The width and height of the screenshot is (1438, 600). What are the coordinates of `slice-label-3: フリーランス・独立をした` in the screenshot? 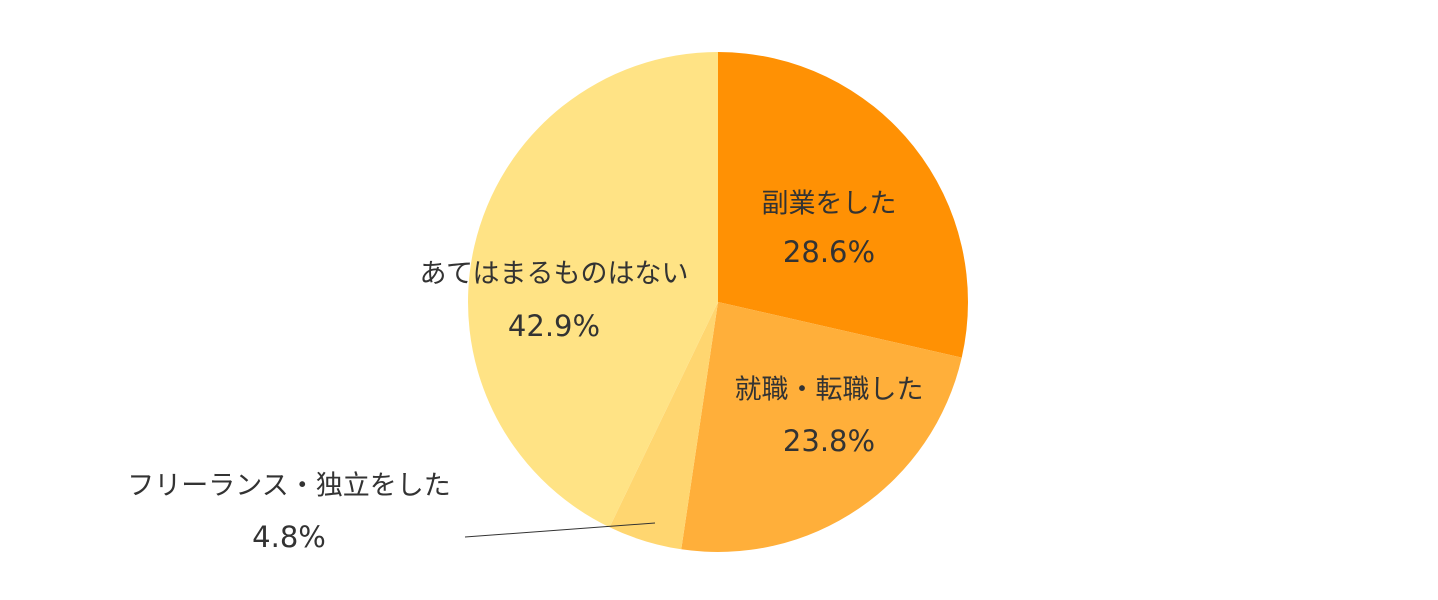 It's located at (288, 486).